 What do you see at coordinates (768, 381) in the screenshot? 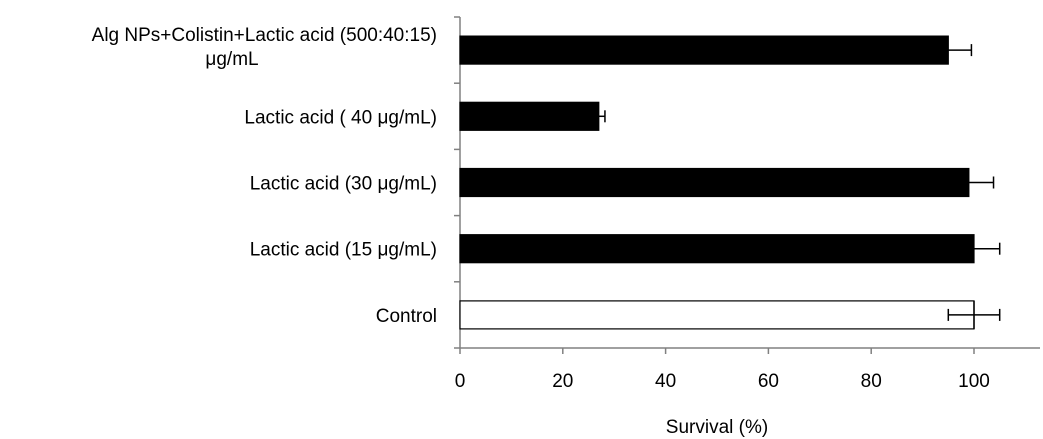
I see `x-tick-label: 60` at bounding box center [768, 381].